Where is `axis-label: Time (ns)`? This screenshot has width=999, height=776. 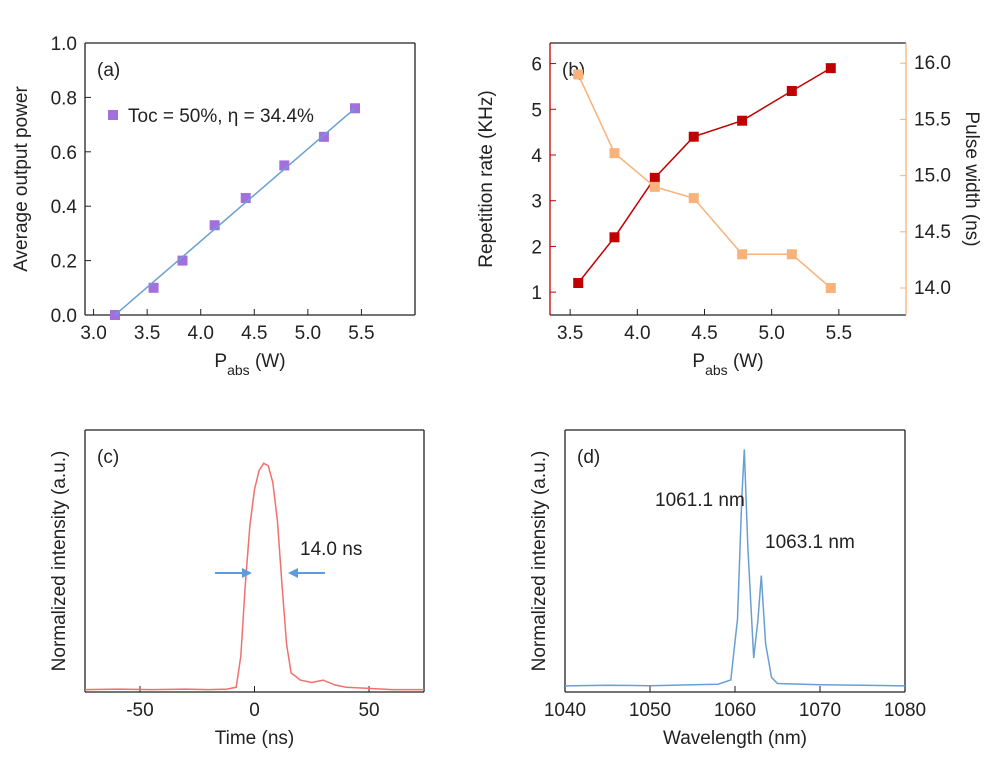 axis-label: Time (ns) is located at coordinates (255, 738).